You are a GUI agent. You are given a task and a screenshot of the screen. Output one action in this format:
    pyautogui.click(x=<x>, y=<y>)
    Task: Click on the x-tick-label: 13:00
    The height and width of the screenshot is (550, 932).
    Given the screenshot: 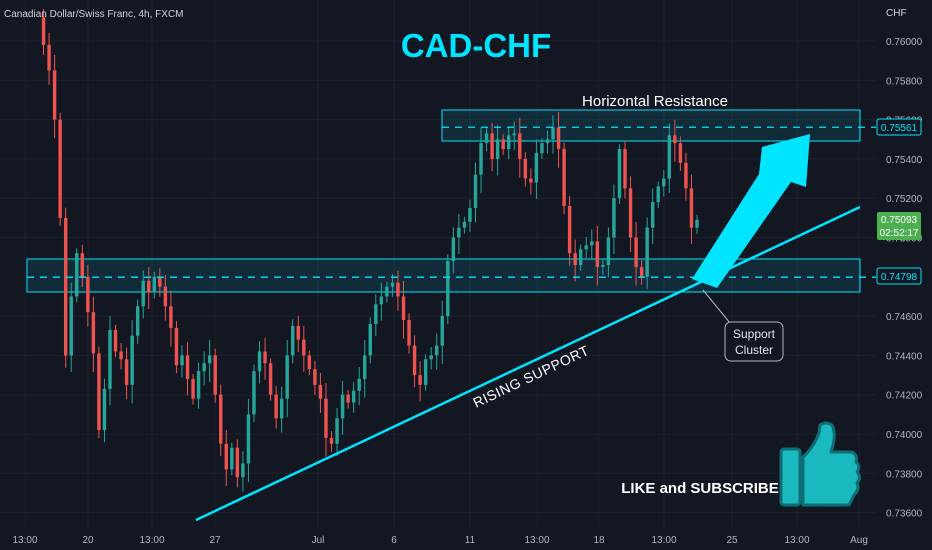 What is the action you would take?
    pyautogui.click(x=796, y=540)
    